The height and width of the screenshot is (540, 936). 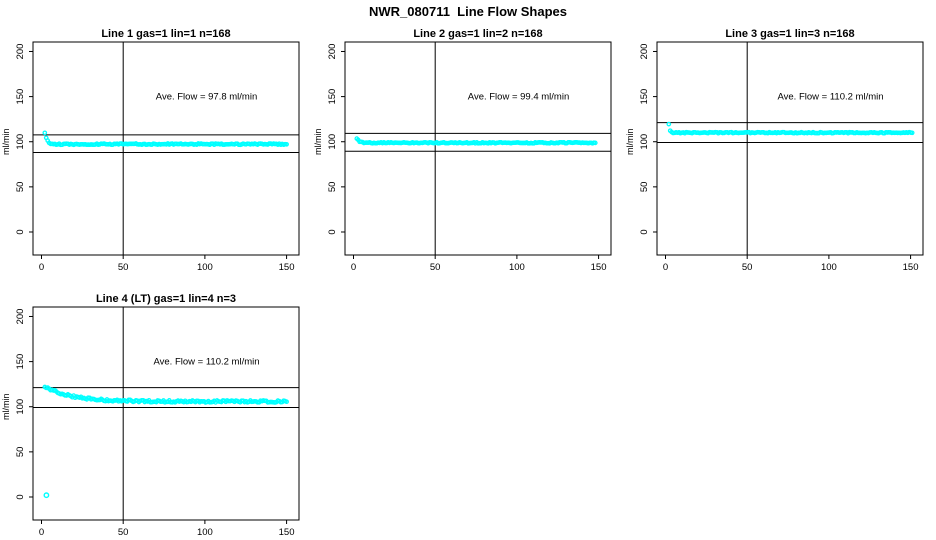 What do you see at coordinates (46, 495) in the screenshot?
I see `outlier-point` at bounding box center [46, 495].